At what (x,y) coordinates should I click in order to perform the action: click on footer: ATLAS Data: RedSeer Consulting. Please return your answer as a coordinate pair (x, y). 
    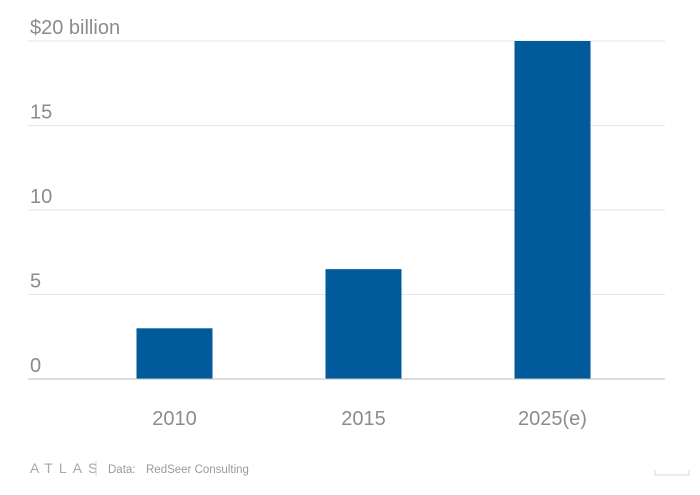
    Looking at the image, I should click on (360, 468).